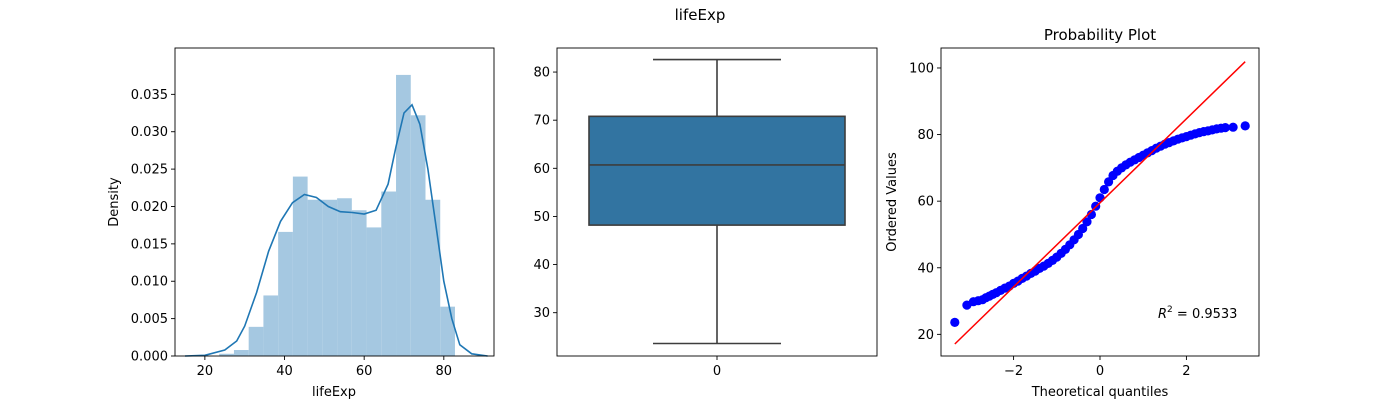  Describe the element at coordinates (541, 217) in the screenshot. I see `y-tick-label: 50` at that location.